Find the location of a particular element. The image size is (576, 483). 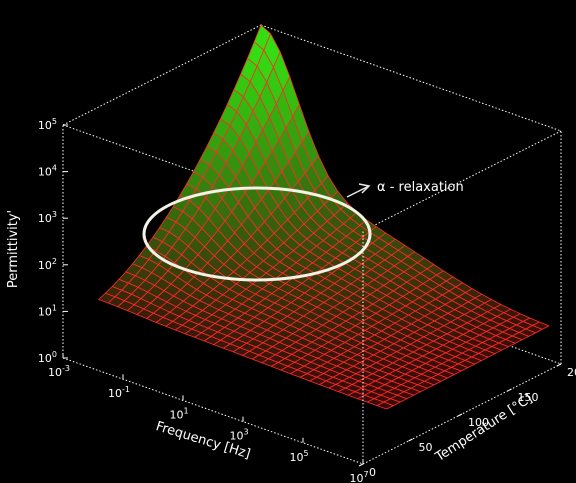

surface-cell is located at coordinates (385, 405).